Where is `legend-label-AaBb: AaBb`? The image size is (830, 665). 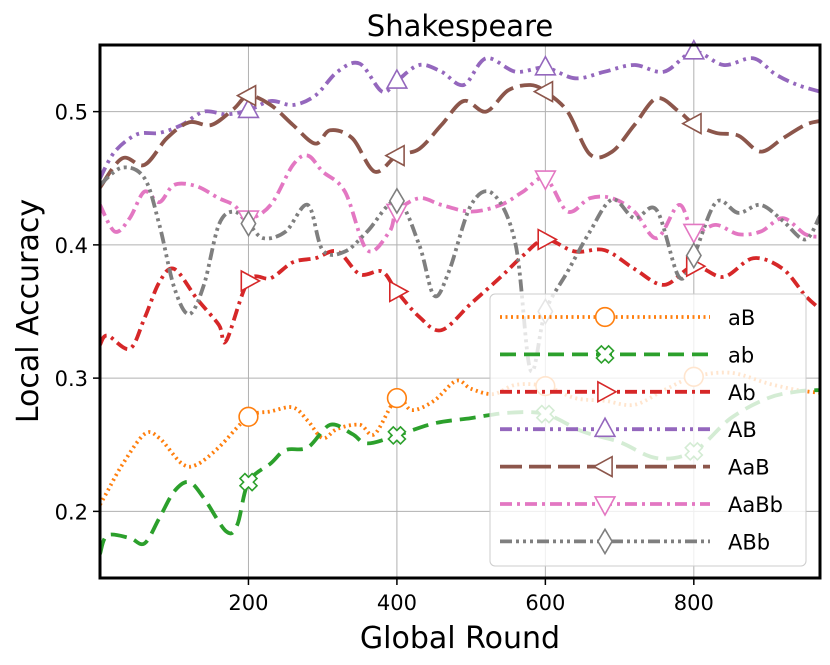
legend-label-AaBb: AaBb is located at coordinates (755, 505).